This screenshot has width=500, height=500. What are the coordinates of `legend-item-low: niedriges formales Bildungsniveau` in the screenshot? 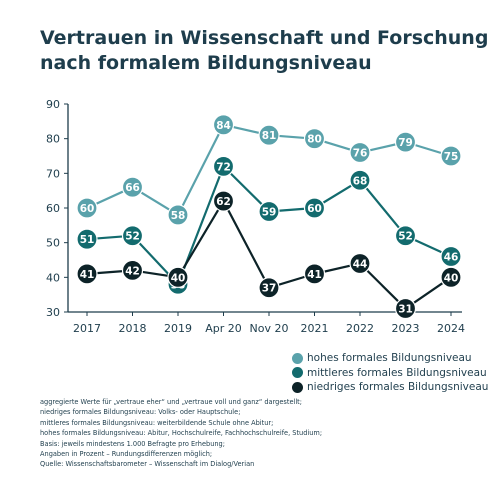 It's located at (390, 387).